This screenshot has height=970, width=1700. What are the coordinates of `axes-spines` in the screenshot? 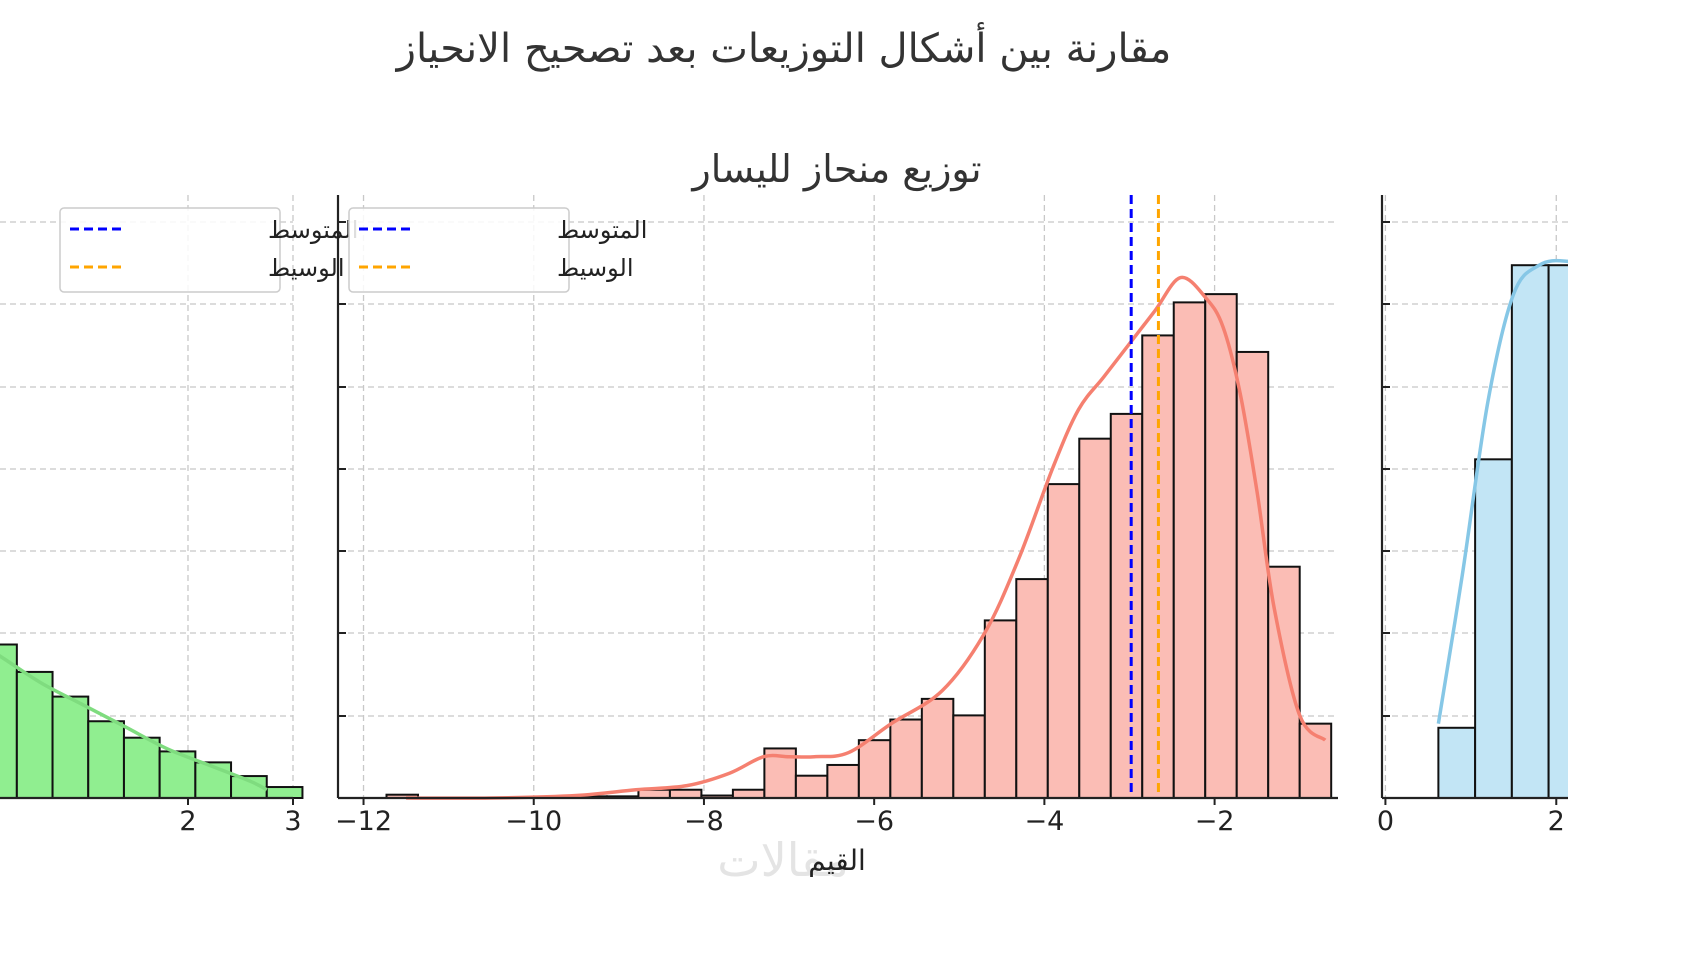 It's located at (1474, 497).